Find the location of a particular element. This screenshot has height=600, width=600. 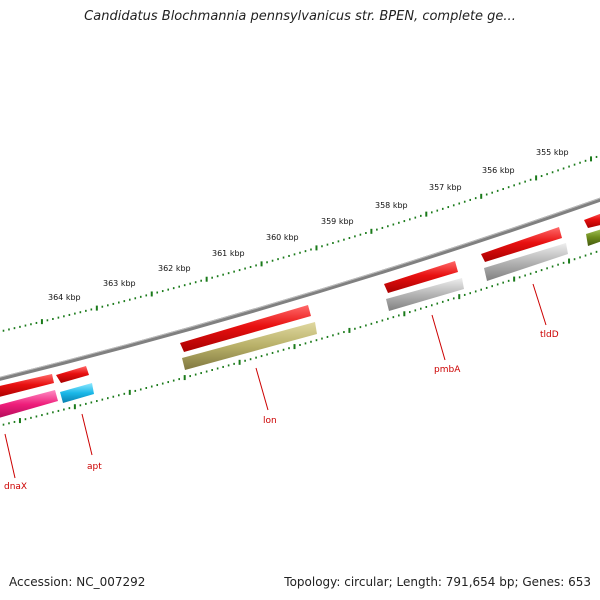

scale-label: 356 kbp is located at coordinates (498, 170).